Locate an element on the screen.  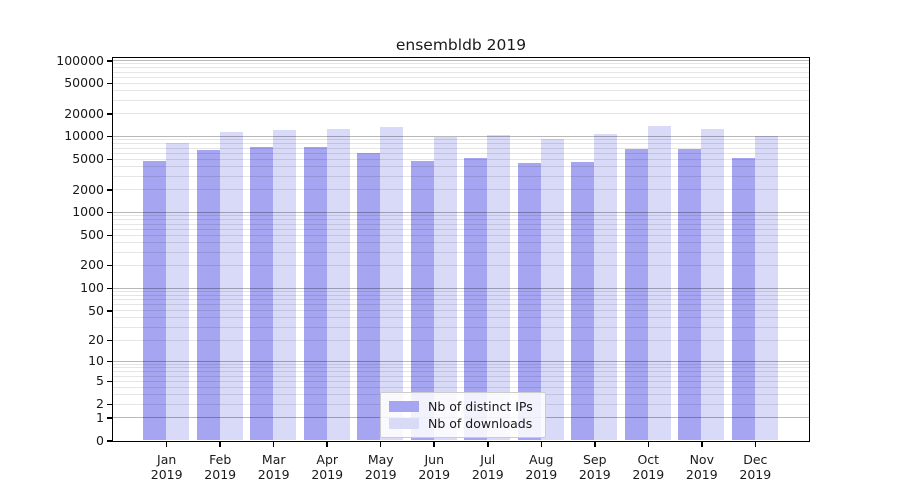
bar-apr-distinct-ips is located at coordinates (315, 293).